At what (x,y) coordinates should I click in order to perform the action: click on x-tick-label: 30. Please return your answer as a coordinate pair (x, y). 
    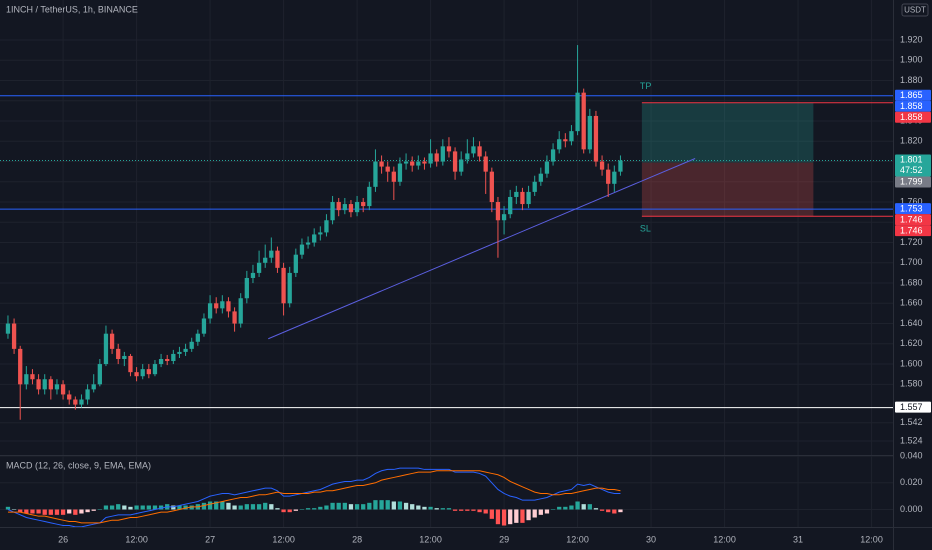
    Looking at the image, I should click on (651, 539).